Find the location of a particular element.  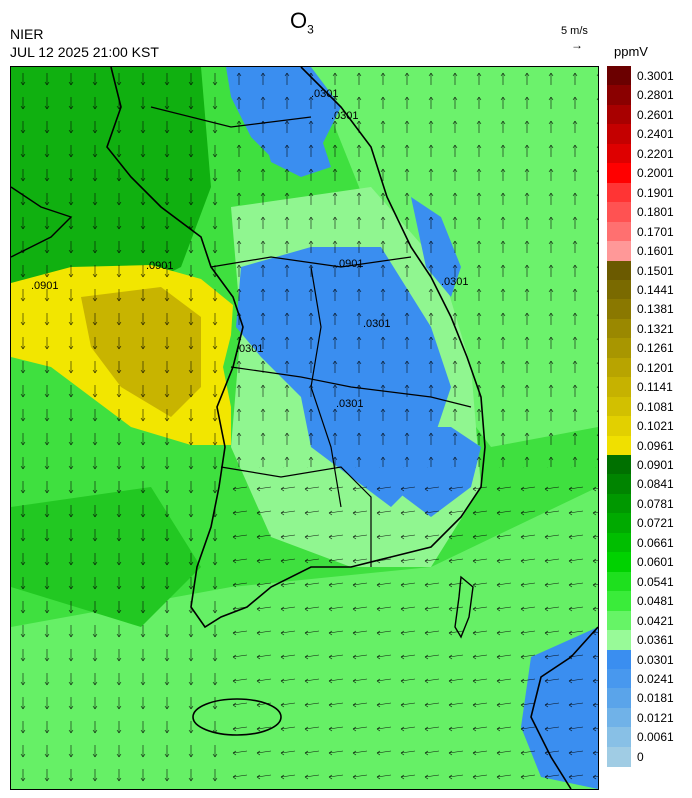

legend-label: 0.0841 is located at coordinates (655, 484).